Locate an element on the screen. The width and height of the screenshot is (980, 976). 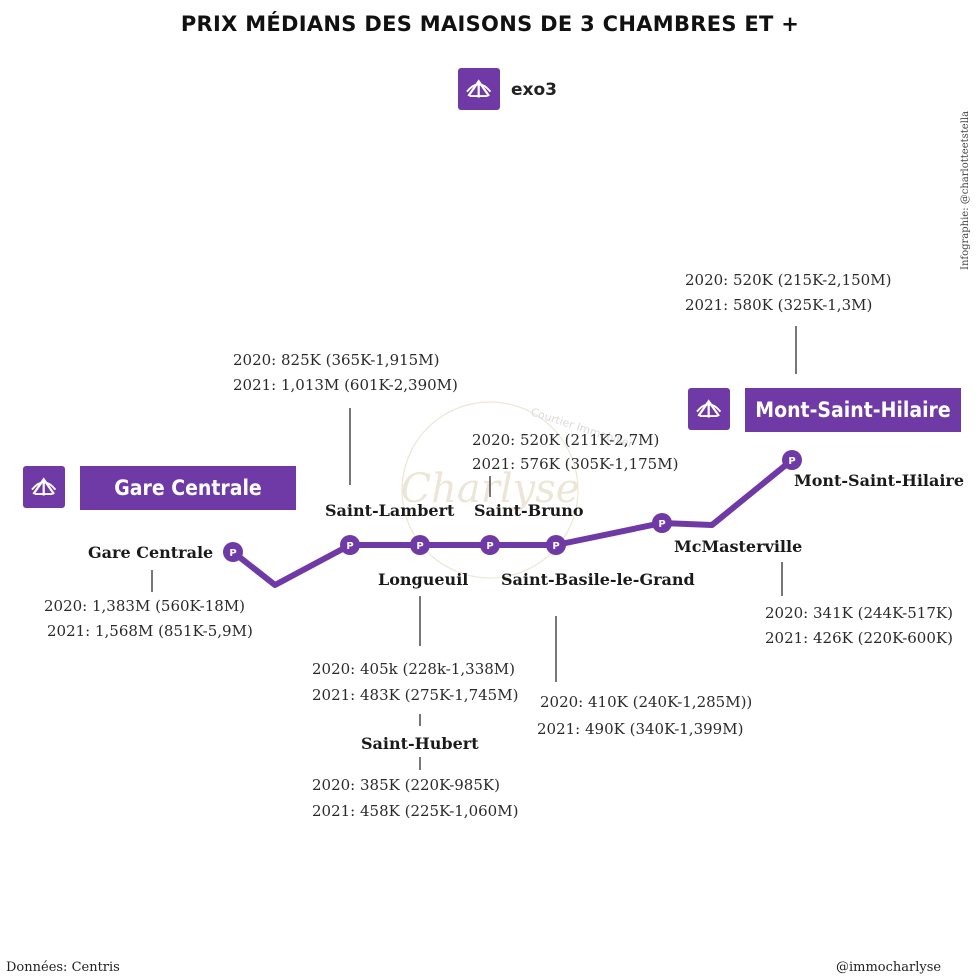
station-markers: P P P P P P P is located at coordinates (512, 506).